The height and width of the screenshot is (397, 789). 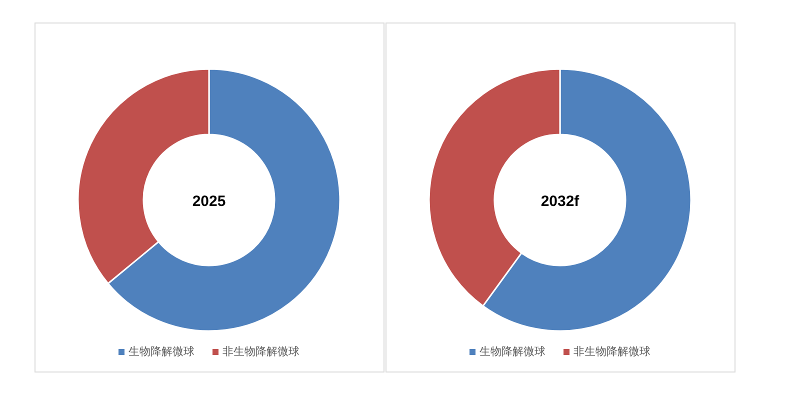 I want to click on text: 2025, so click(x=209, y=201).